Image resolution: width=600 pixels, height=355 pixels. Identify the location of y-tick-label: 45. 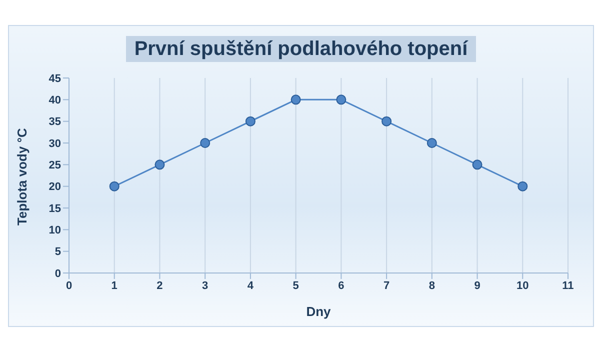
(54, 78).